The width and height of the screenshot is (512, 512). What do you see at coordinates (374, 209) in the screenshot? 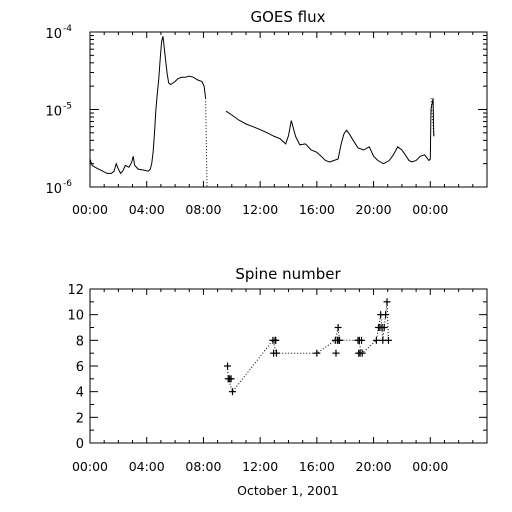
I see `goes-flux-x-tick-label: 20:00` at bounding box center [374, 209].